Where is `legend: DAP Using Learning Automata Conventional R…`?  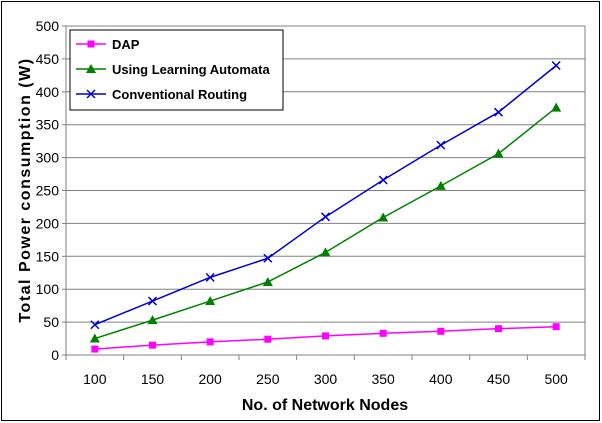 legend: DAP Using Learning Automata Conventional R… is located at coordinates (176, 70).